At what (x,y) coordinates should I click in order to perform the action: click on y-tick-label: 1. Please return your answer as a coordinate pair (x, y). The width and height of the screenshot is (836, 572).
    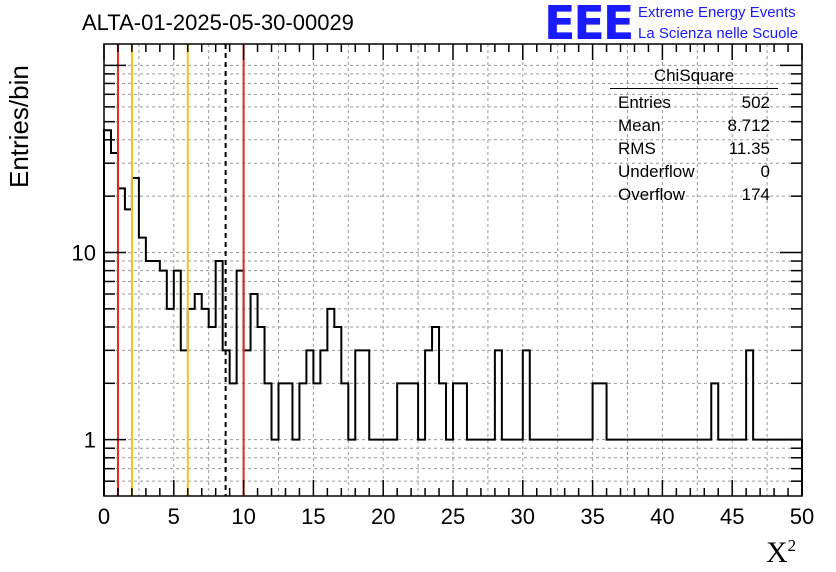
    Looking at the image, I should click on (90, 440).